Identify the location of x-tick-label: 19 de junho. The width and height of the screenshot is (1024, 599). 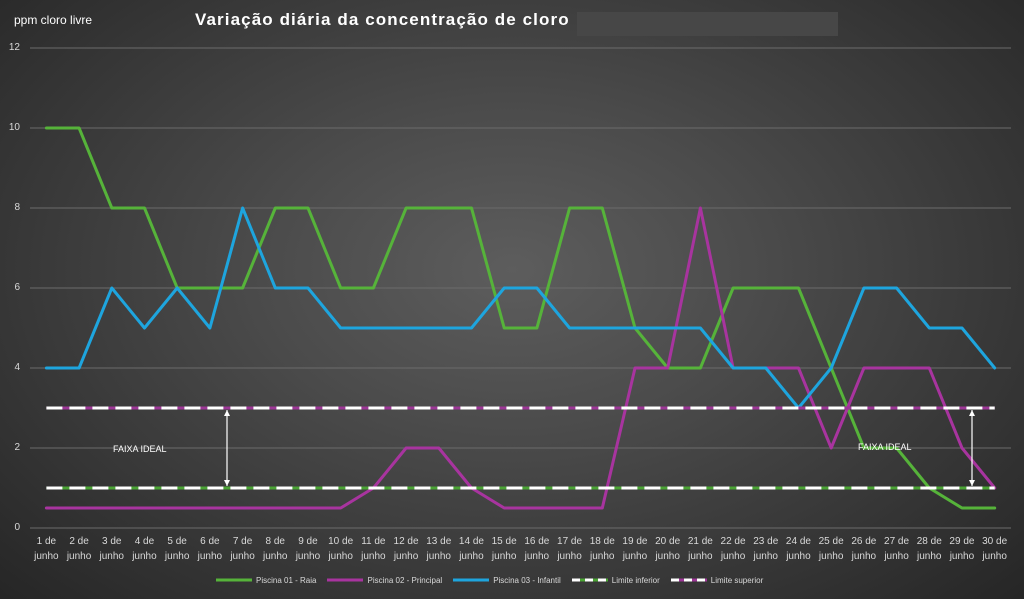
(635, 549).